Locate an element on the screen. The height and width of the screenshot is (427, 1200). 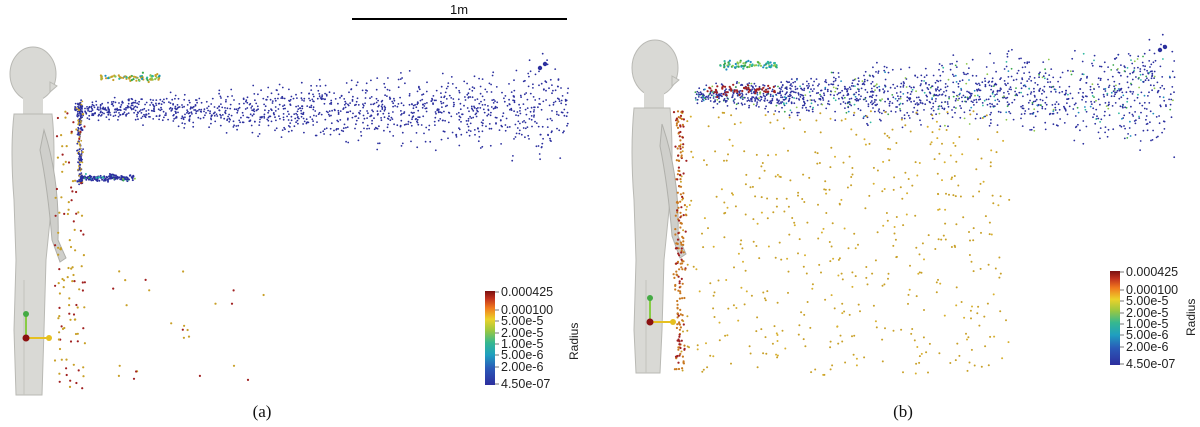
panel-caption: (a) is located at coordinates (262, 411).